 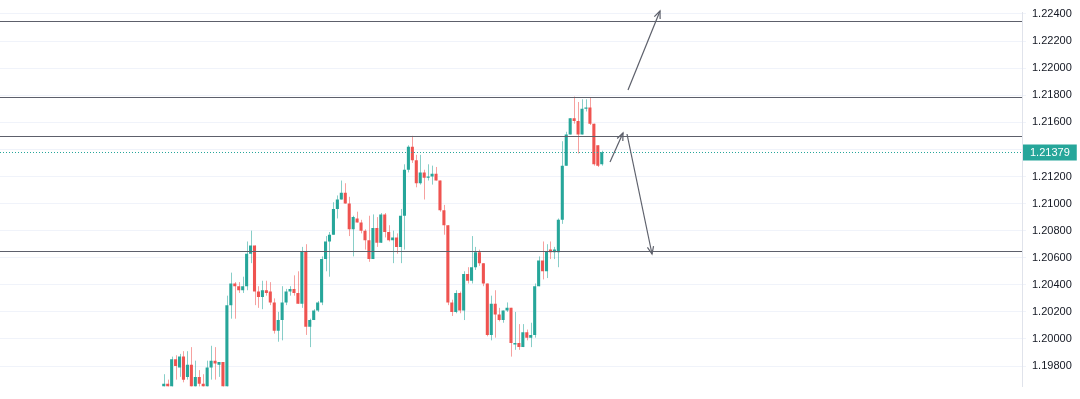 What do you see at coordinates (1052, 365) in the screenshot?
I see `y-tick-label: 1.19800` at bounding box center [1052, 365].